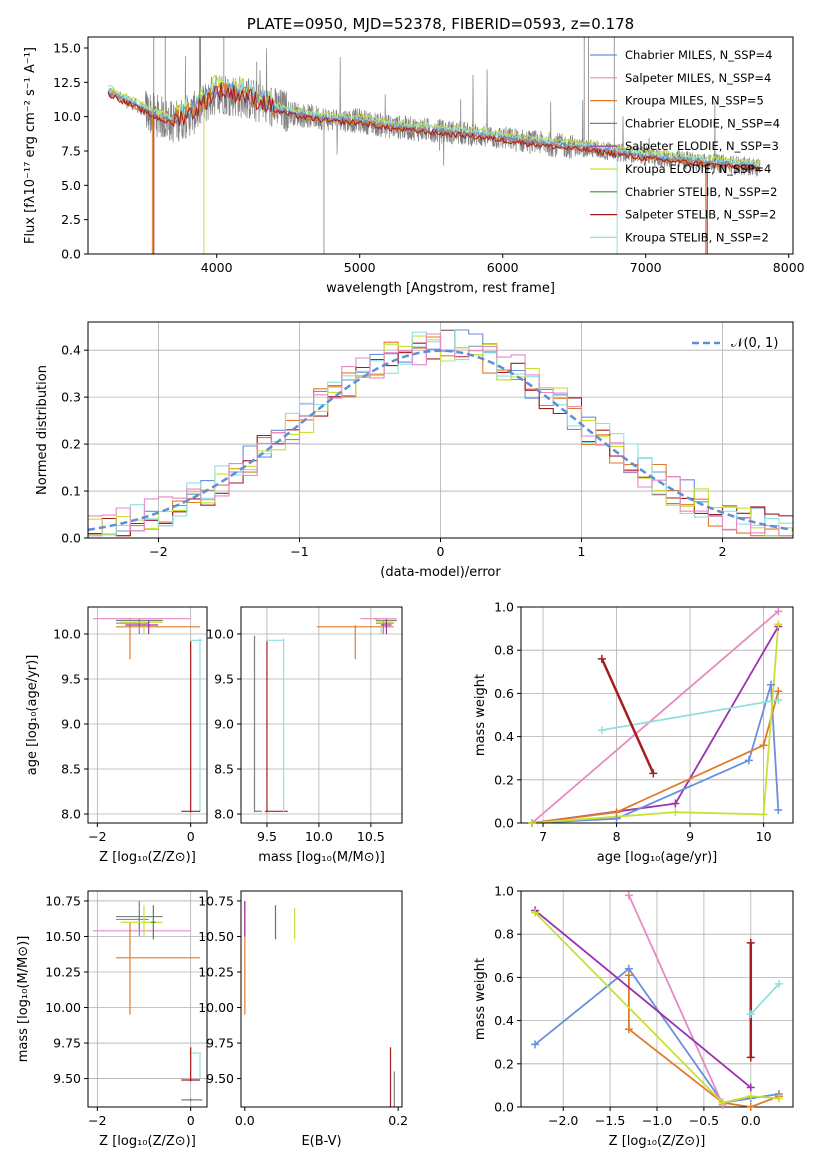 The height and width of the screenshot is (1170, 819). What do you see at coordinates (224, 769) in the screenshot?
I see `y-tick-label: 8.5` at bounding box center [224, 769].